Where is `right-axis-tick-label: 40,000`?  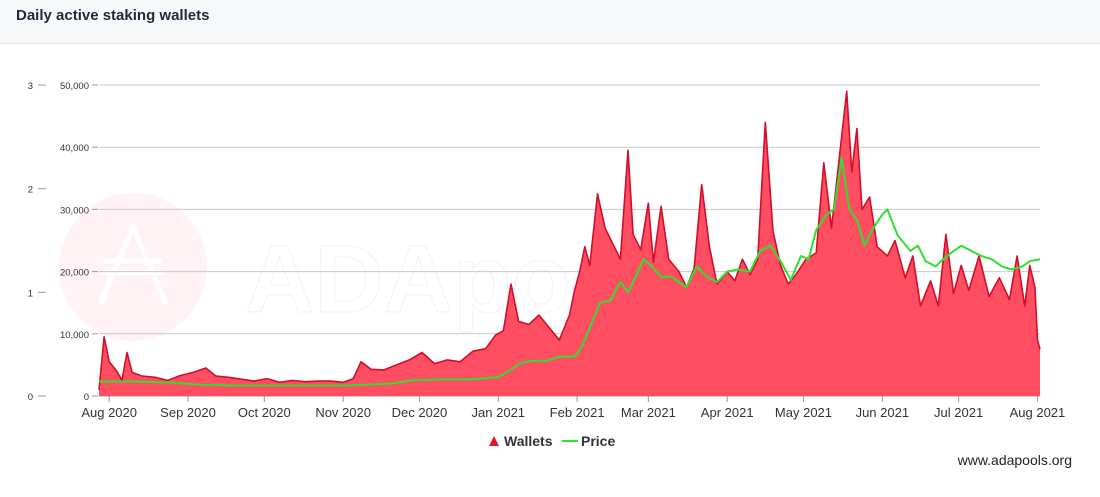 right-axis-tick-label: 40,000 is located at coordinates (74, 148).